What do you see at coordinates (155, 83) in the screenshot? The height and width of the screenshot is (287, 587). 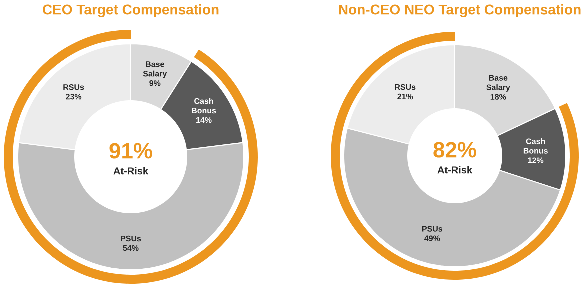 I see `data-label: 9%` at bounding box center [155, 83].